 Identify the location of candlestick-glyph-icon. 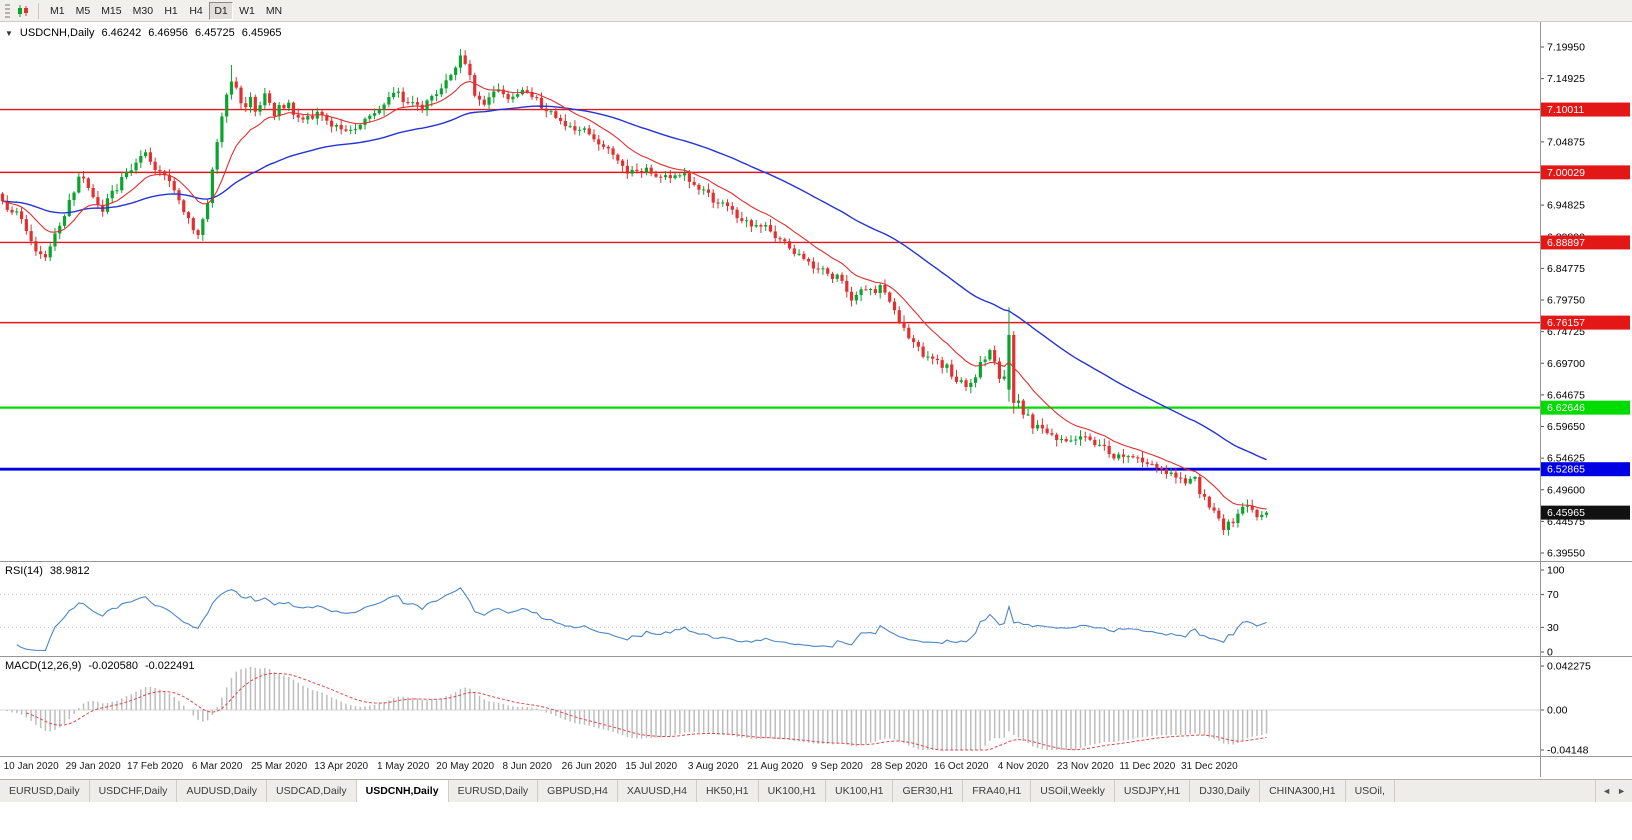
(23, 10).